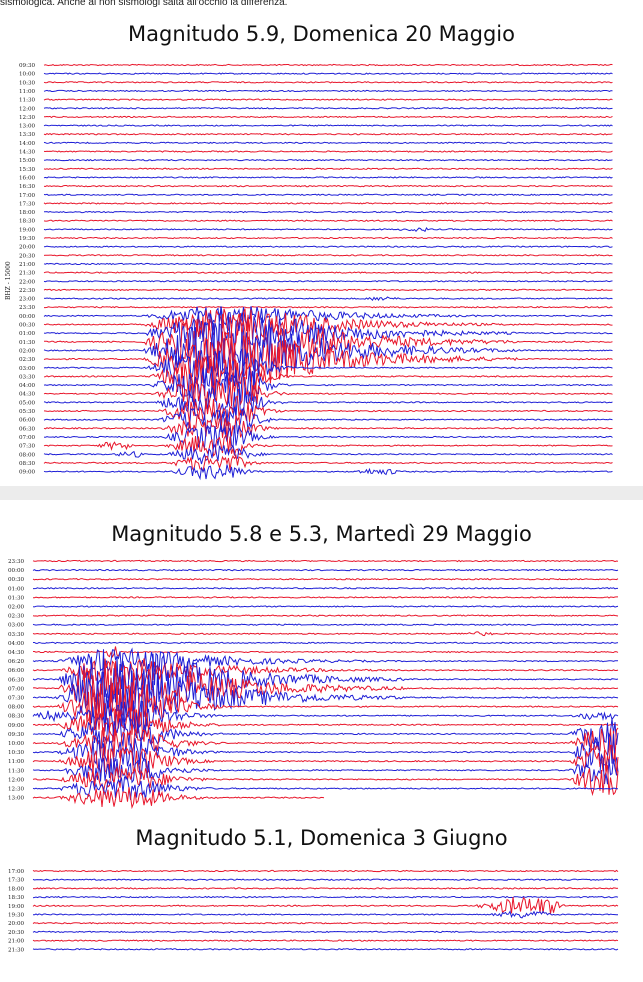  What do you see at coordinates (27, 161) in the screenshot?
I see `tick-label: 15:00` at bounding box center [27, 161].